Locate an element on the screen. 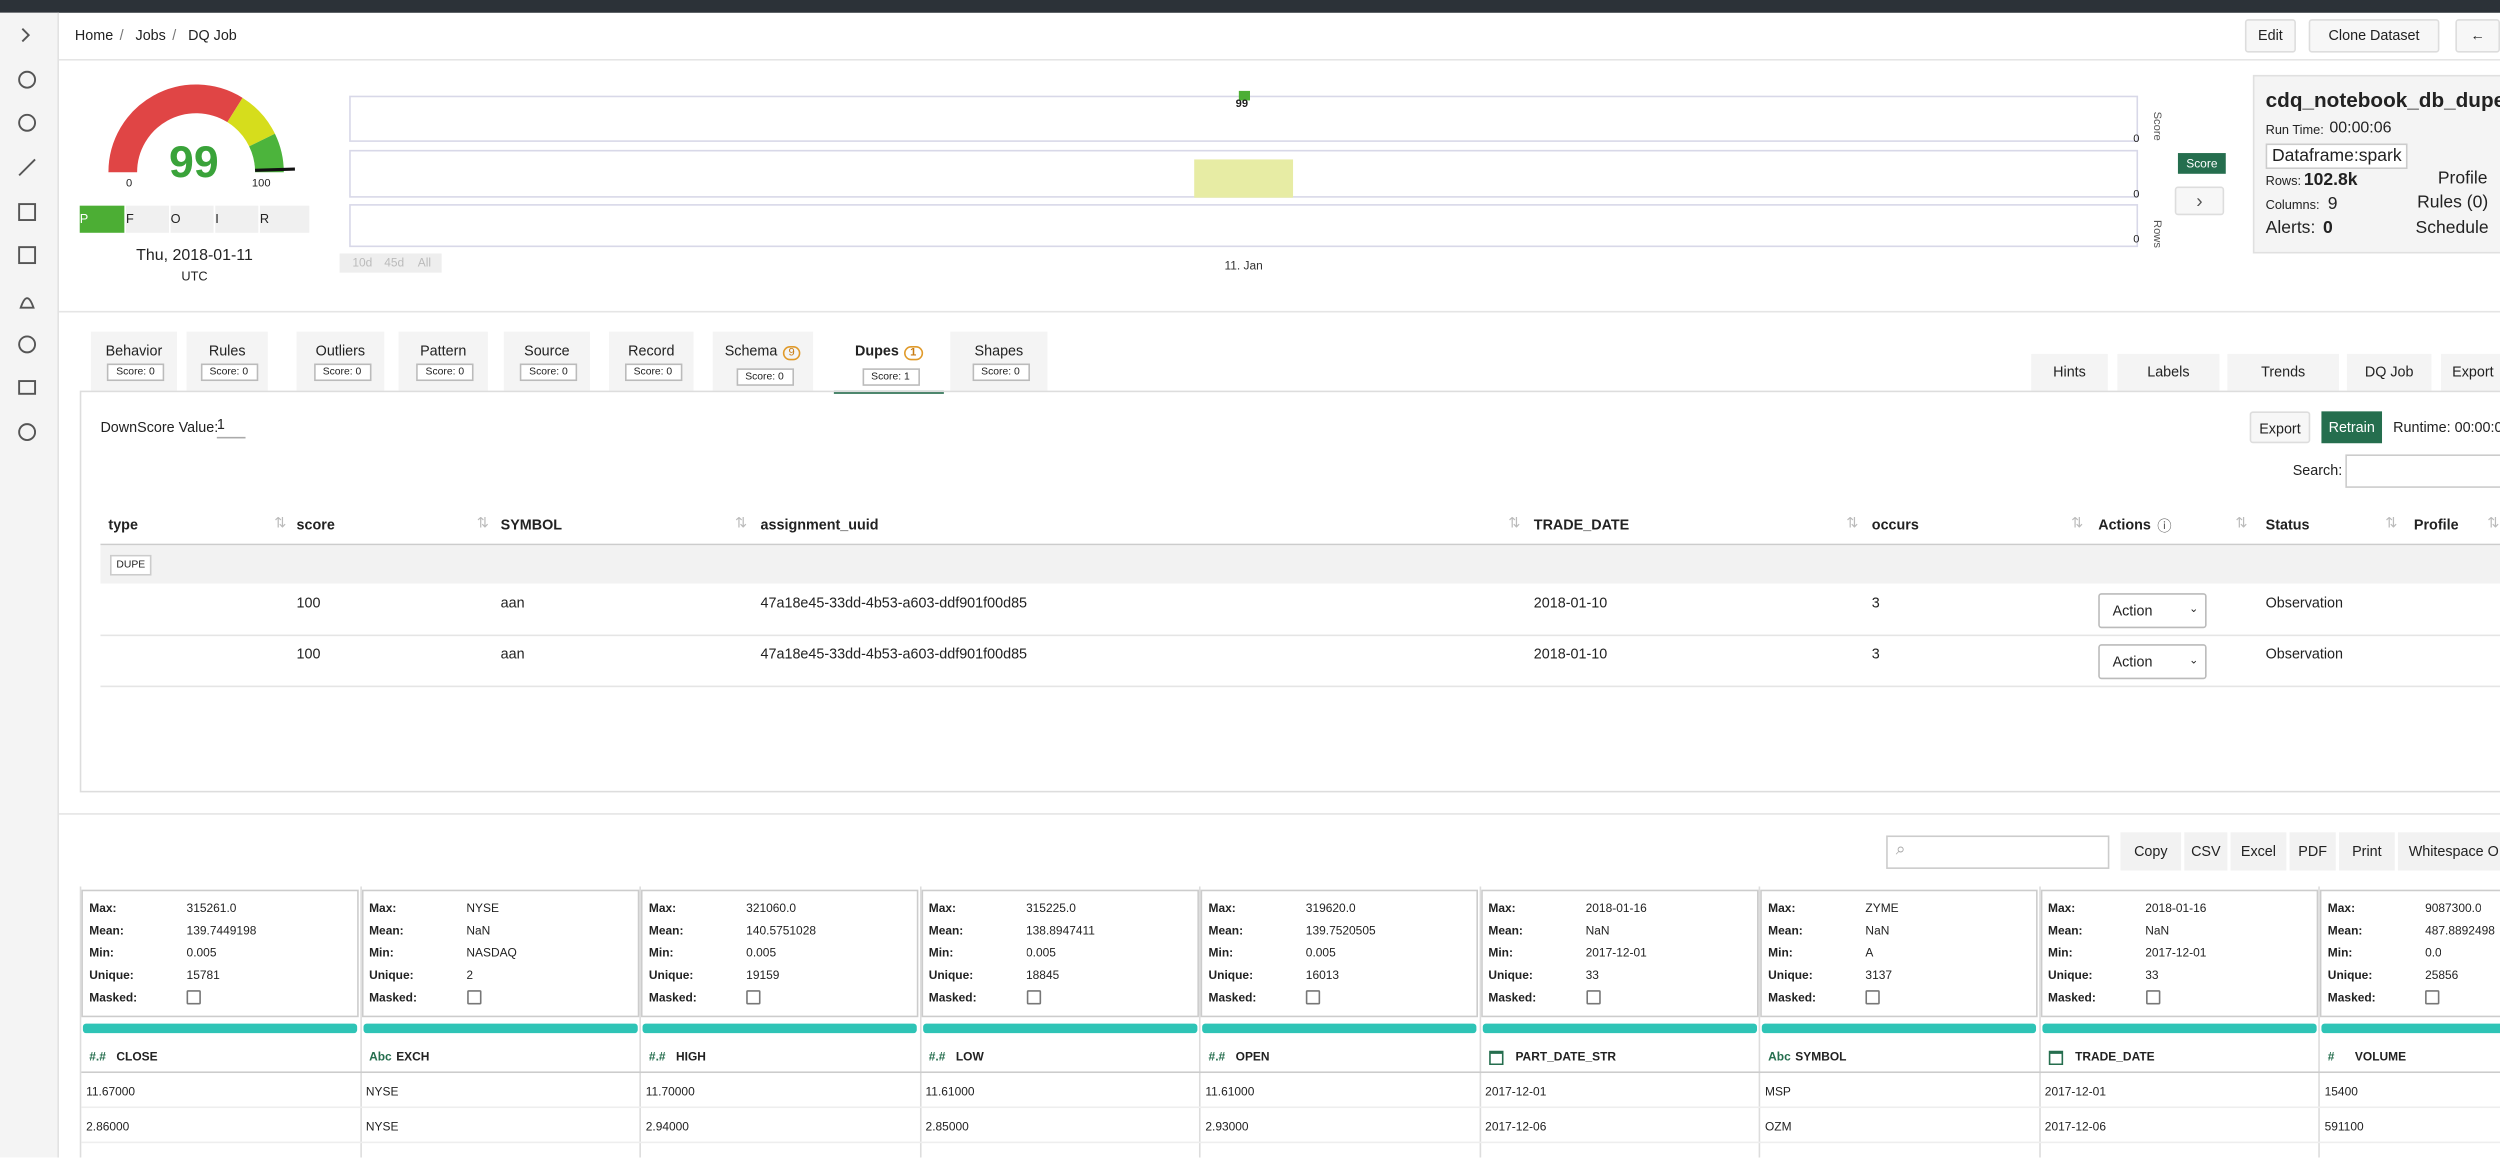  stat-box is located at coordinates (1619, 953).